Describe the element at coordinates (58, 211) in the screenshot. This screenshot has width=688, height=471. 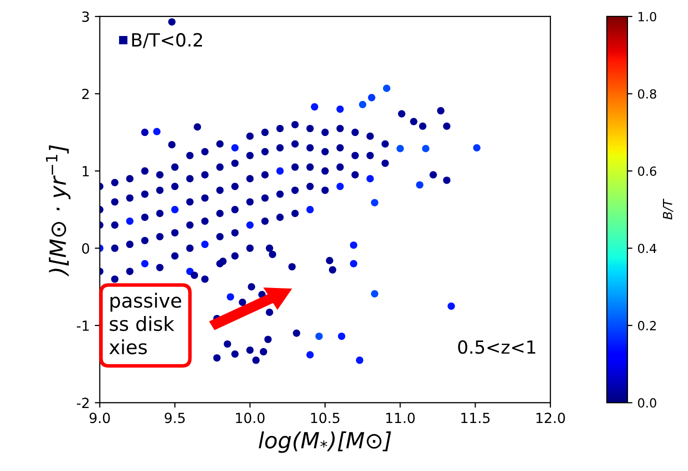
I see `y-axis-title: )[M⊙ · yr$^{−1}$]` at that location.